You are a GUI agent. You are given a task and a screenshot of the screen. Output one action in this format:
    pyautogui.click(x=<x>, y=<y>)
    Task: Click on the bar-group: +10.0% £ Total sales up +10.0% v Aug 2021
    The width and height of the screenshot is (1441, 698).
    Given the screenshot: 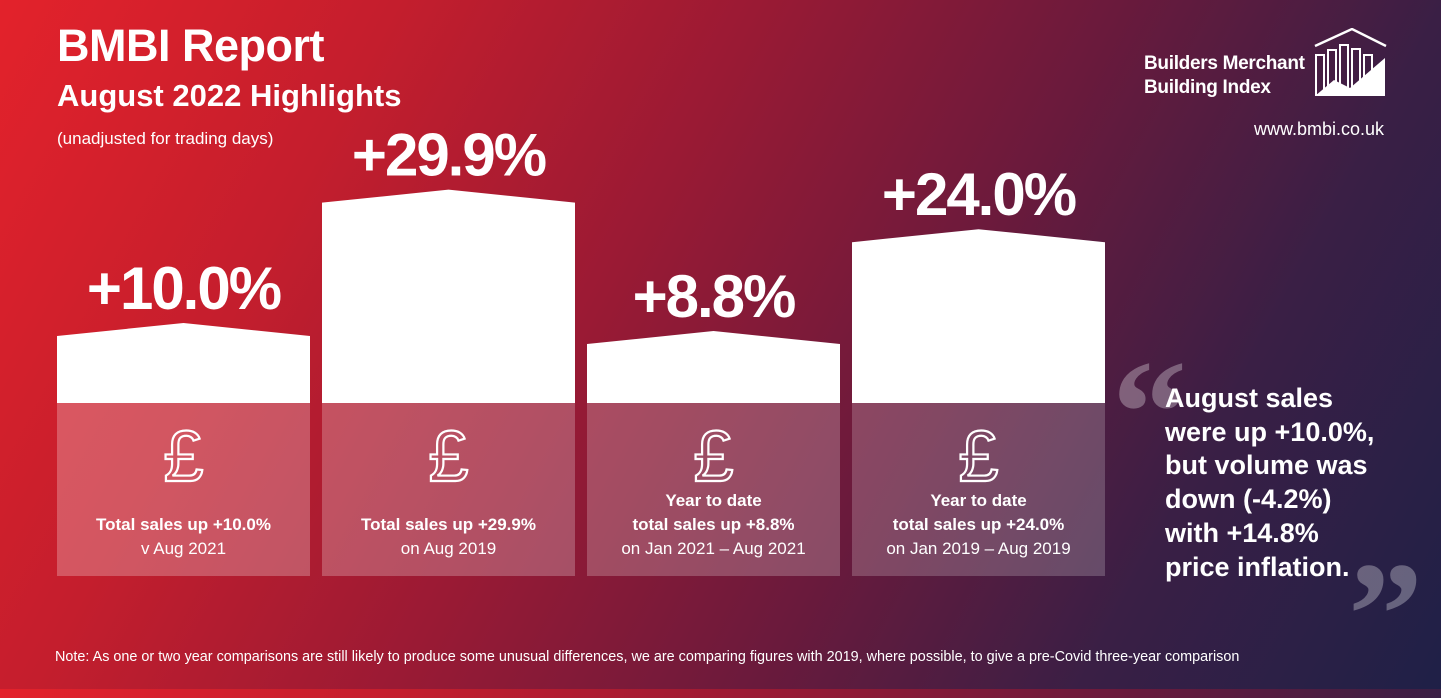 What is the action you would take?
    pyautogui.click(x=183, y=415)
    